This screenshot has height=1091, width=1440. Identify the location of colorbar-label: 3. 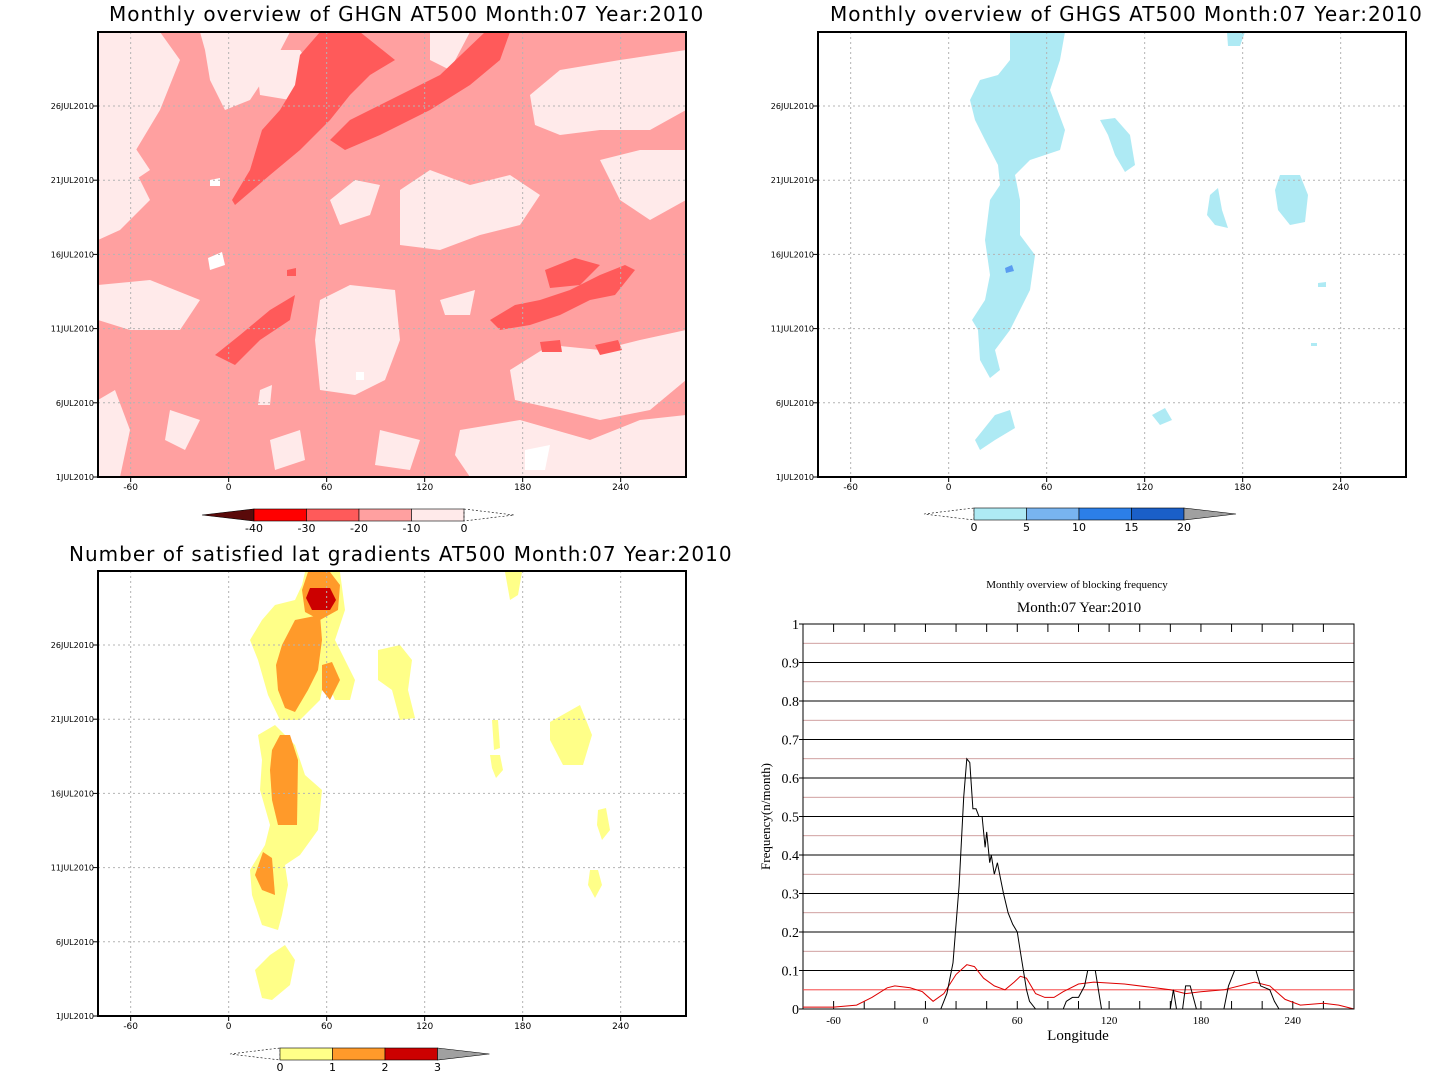
(437, 1067).